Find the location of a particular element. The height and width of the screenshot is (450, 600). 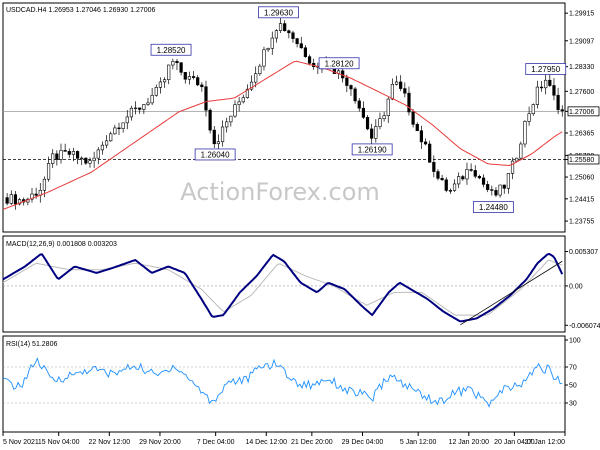

x-tick-label: 21 Dec 20:00 is located at coordinates (312, 442).